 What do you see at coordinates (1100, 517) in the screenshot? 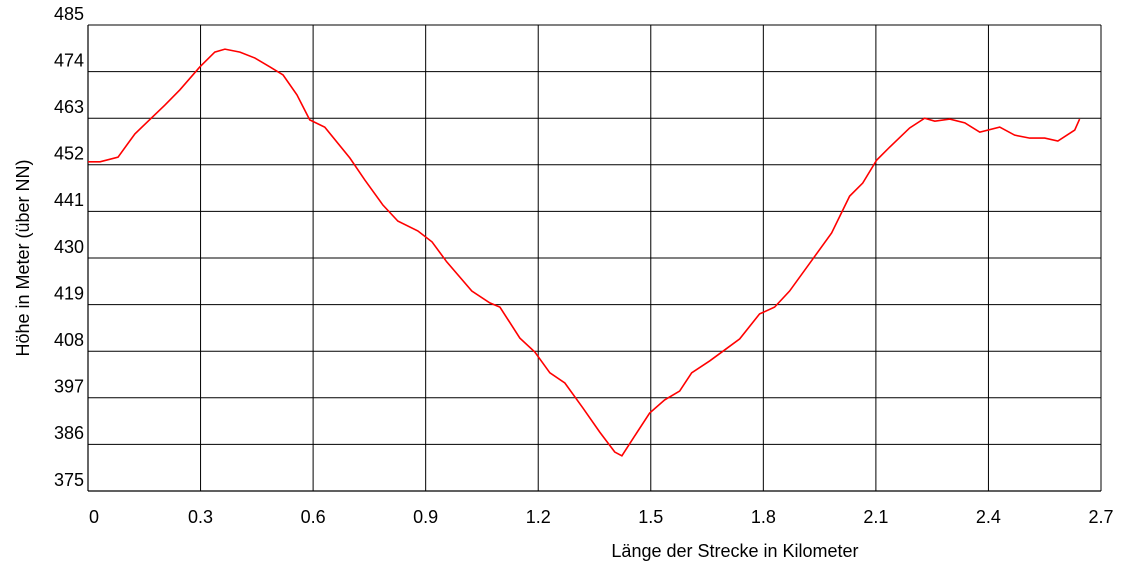
I see `x-tick-label: 2.7` at bounding box center [1100, 517].